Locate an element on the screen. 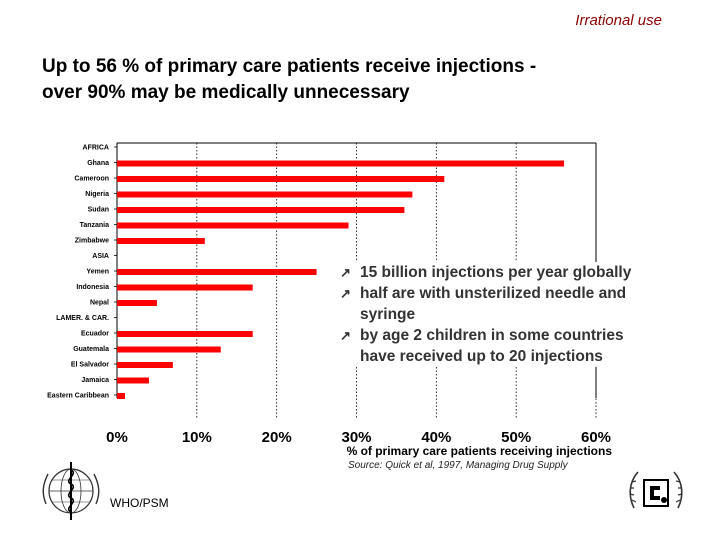  category-label: Indonesia is located at coordinates (92, 287).